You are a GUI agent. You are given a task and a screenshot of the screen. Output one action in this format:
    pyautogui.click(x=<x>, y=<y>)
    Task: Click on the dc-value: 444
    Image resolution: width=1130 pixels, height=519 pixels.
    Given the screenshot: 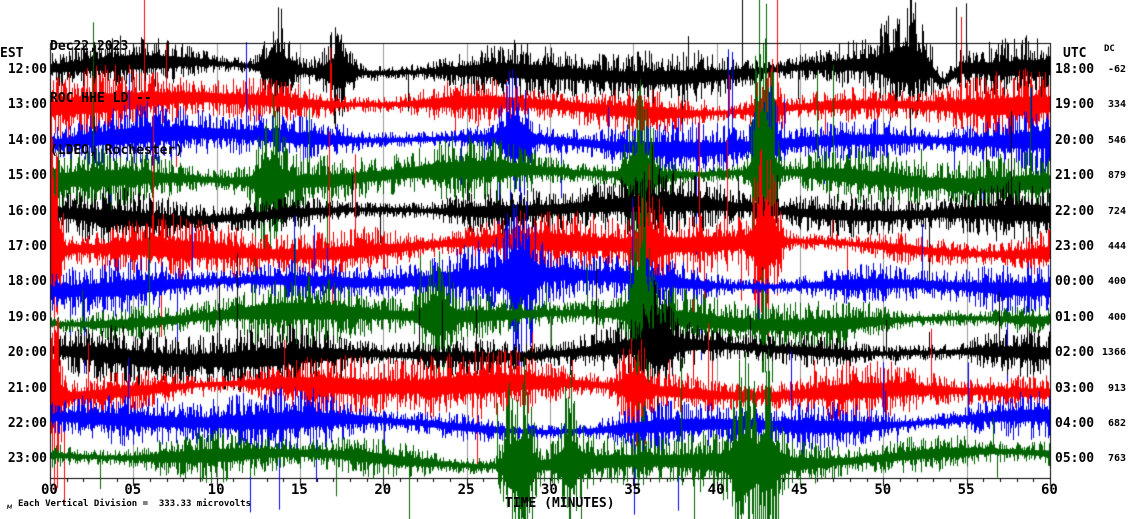 What is the action you would take?
    pyautogui.click(x=1116, y=246)
    